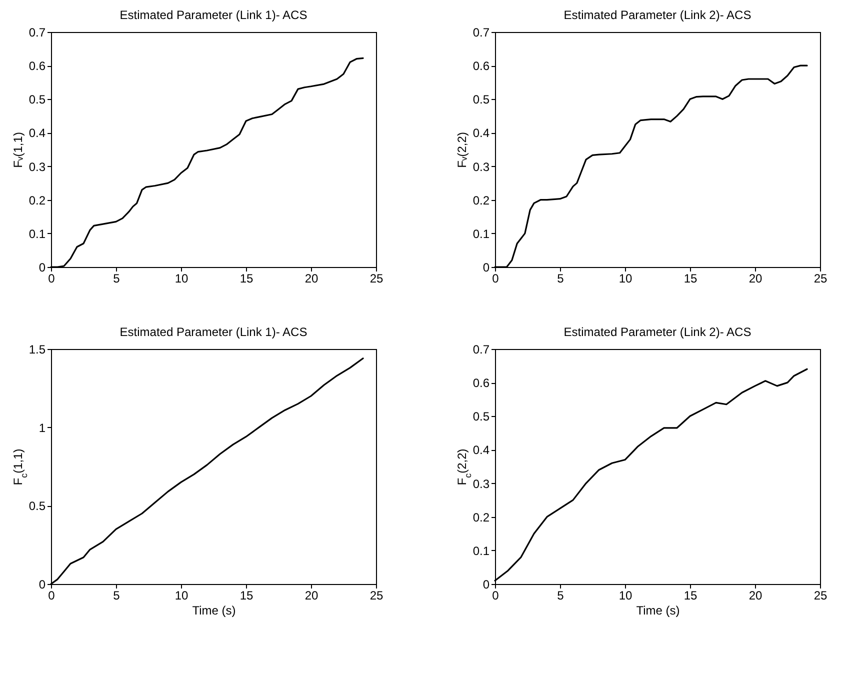  Describe the element at coordinates (42, 427) in the screenshot. I see `y-tick-label: 1` at that location.